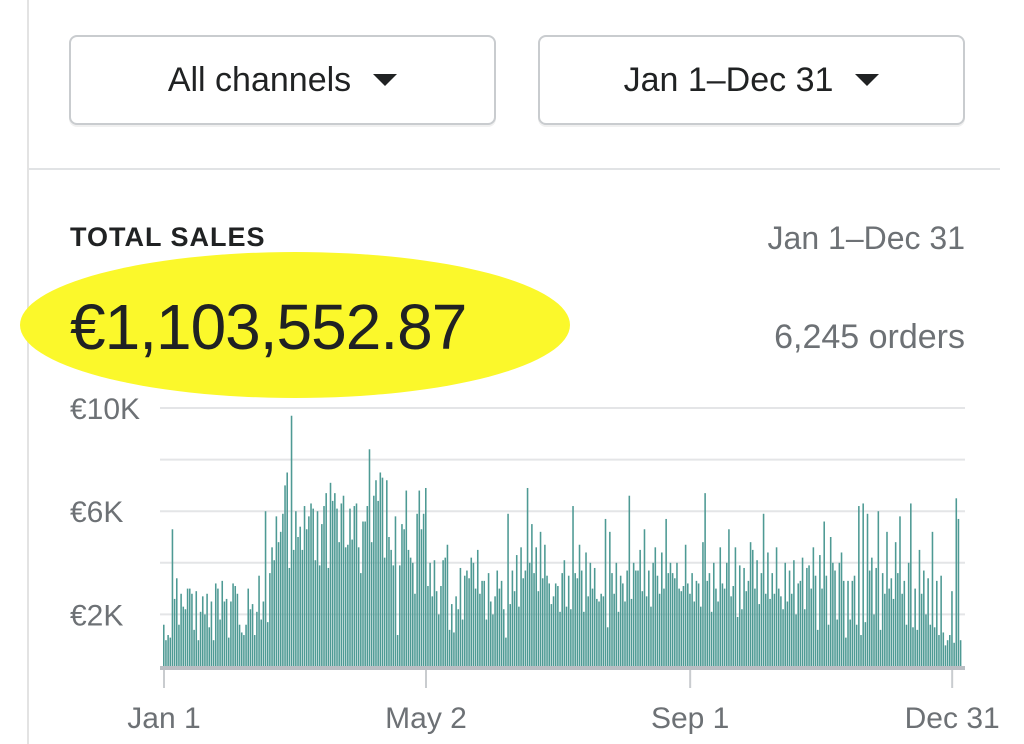  I want to click on y-tick-label: €2K, so click(96, 615).